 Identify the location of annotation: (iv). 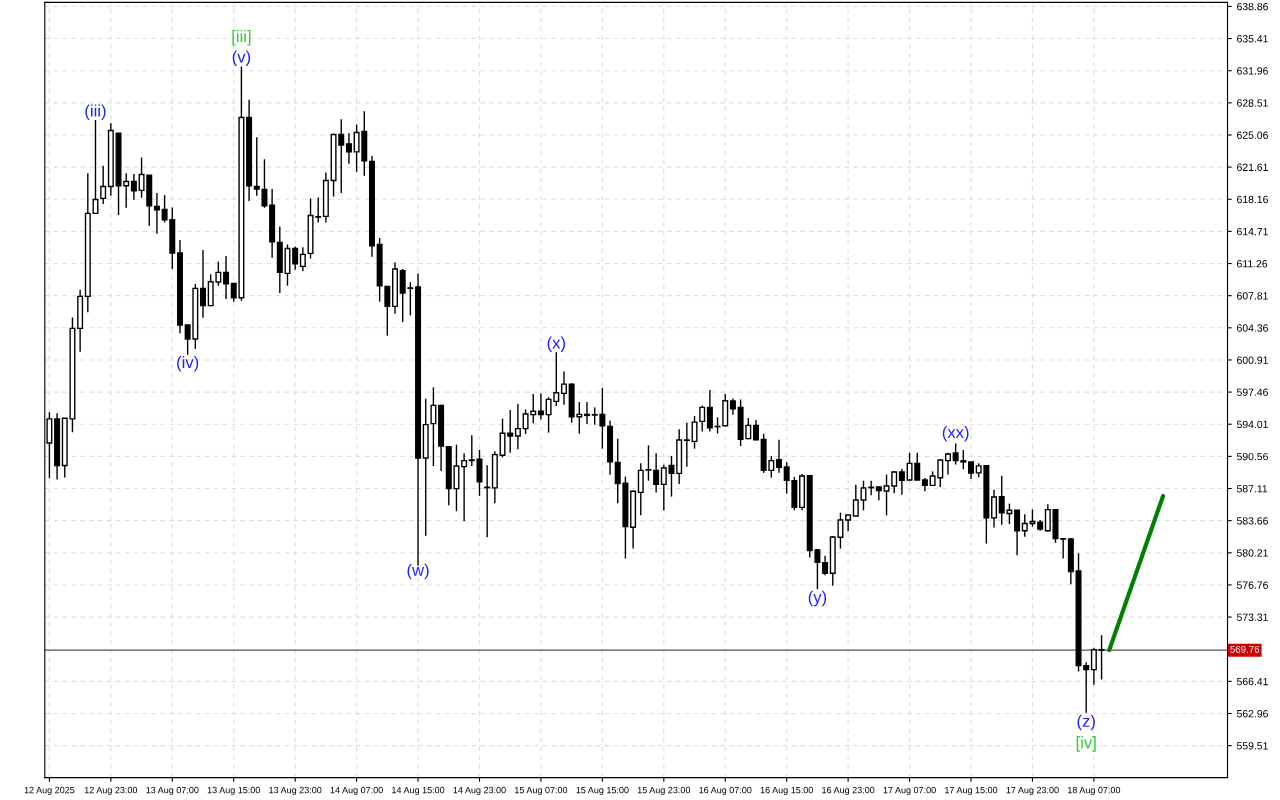
(188, 364).